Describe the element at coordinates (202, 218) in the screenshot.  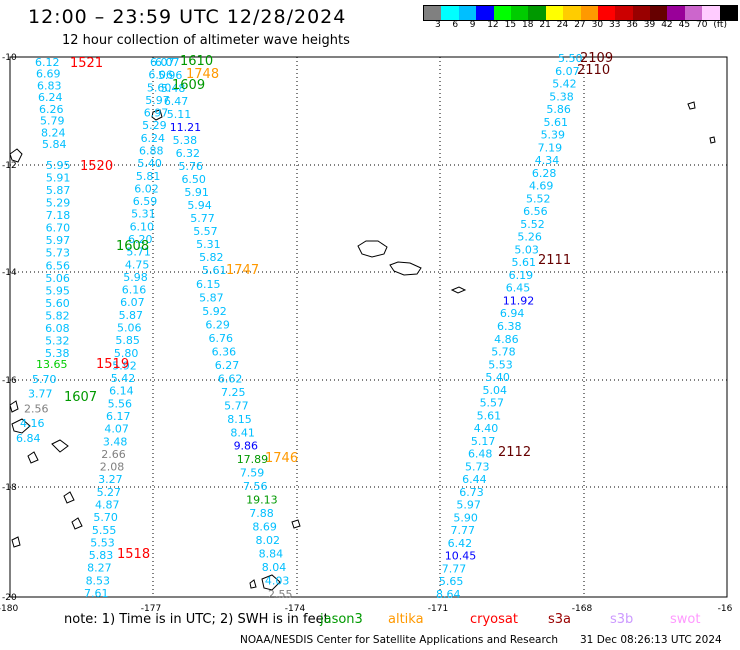
I see `wave-height-value: 5.77` at that location.